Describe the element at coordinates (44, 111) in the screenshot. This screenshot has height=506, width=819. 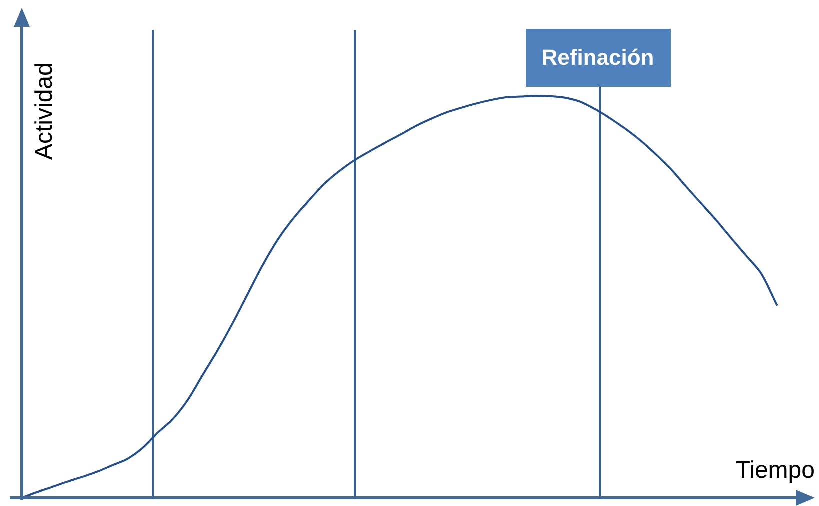
I see `y-axis-title: Actividad` at that location.